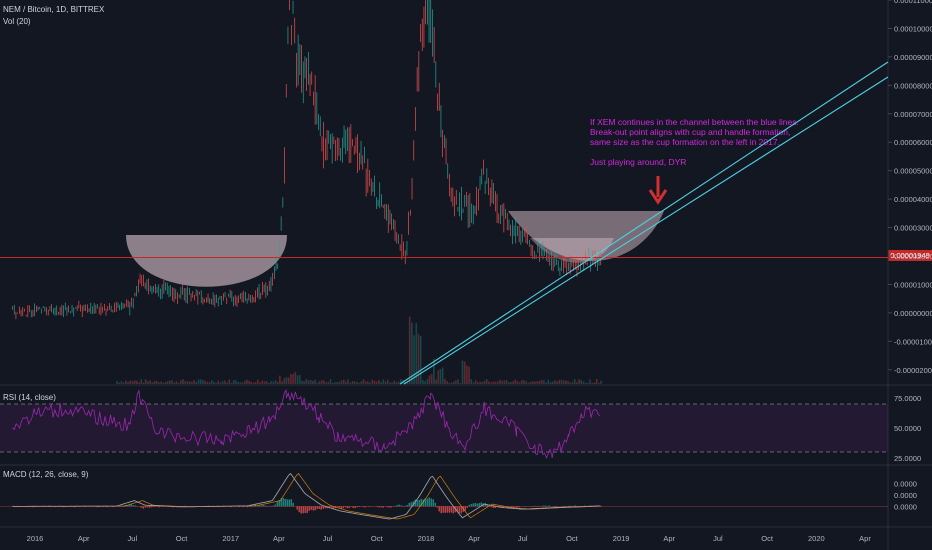  I want to click on time-axis-label: Jul, so click(328, 538).